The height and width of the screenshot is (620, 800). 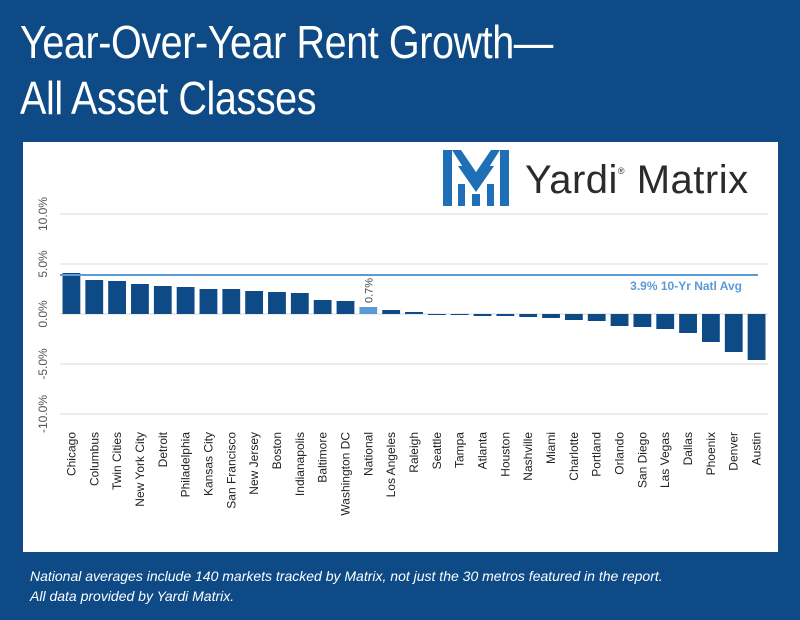 I want to click on x-tick-label: Houston, so click(x=505, y=454).